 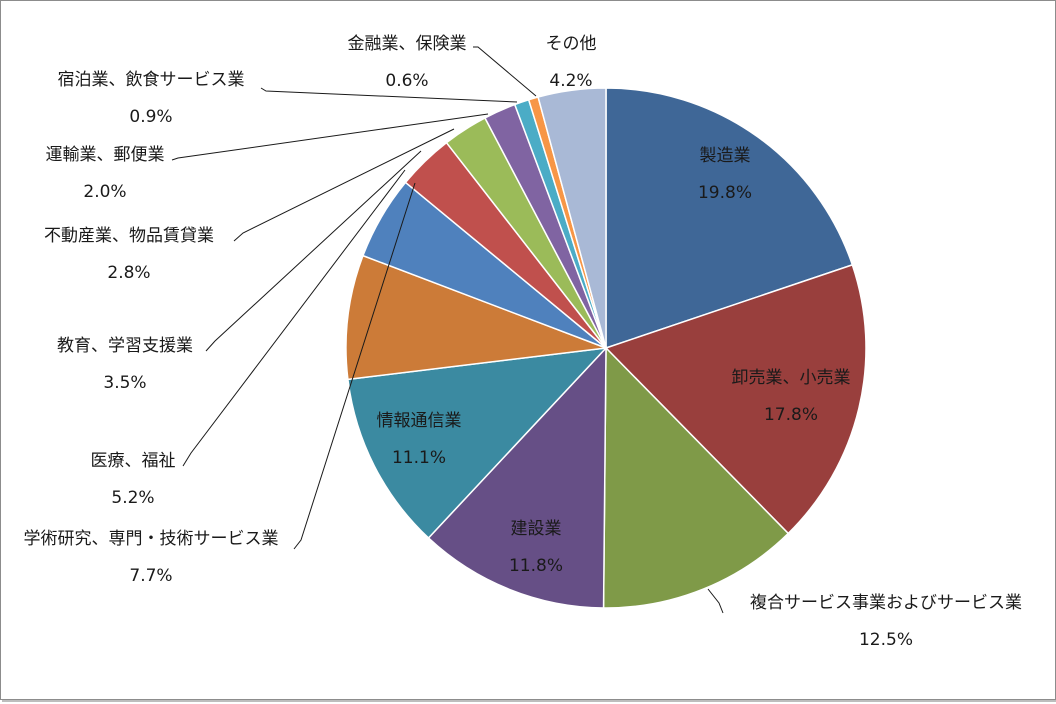 What do you see at coordinates (725, 193) in the screenshot?
I see `slice-value-label: 19.8%` at bounding box center [725, 193].